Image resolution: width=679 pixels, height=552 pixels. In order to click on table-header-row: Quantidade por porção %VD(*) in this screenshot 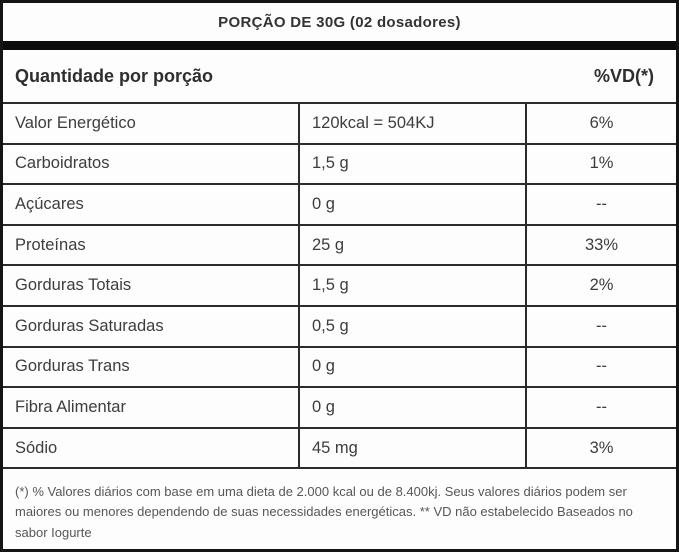, I will do `click(339, 77)`.